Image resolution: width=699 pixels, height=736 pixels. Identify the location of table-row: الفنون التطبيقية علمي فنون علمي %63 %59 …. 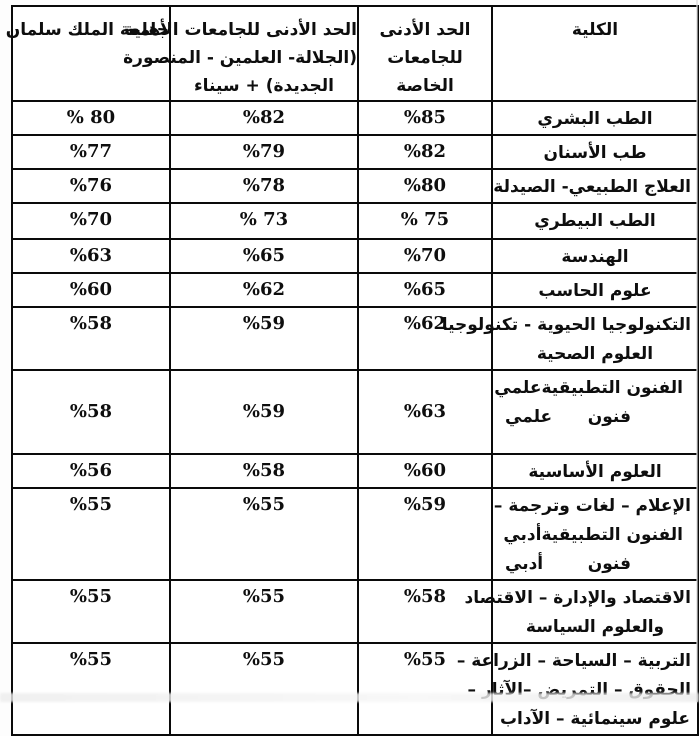
(355, 412).